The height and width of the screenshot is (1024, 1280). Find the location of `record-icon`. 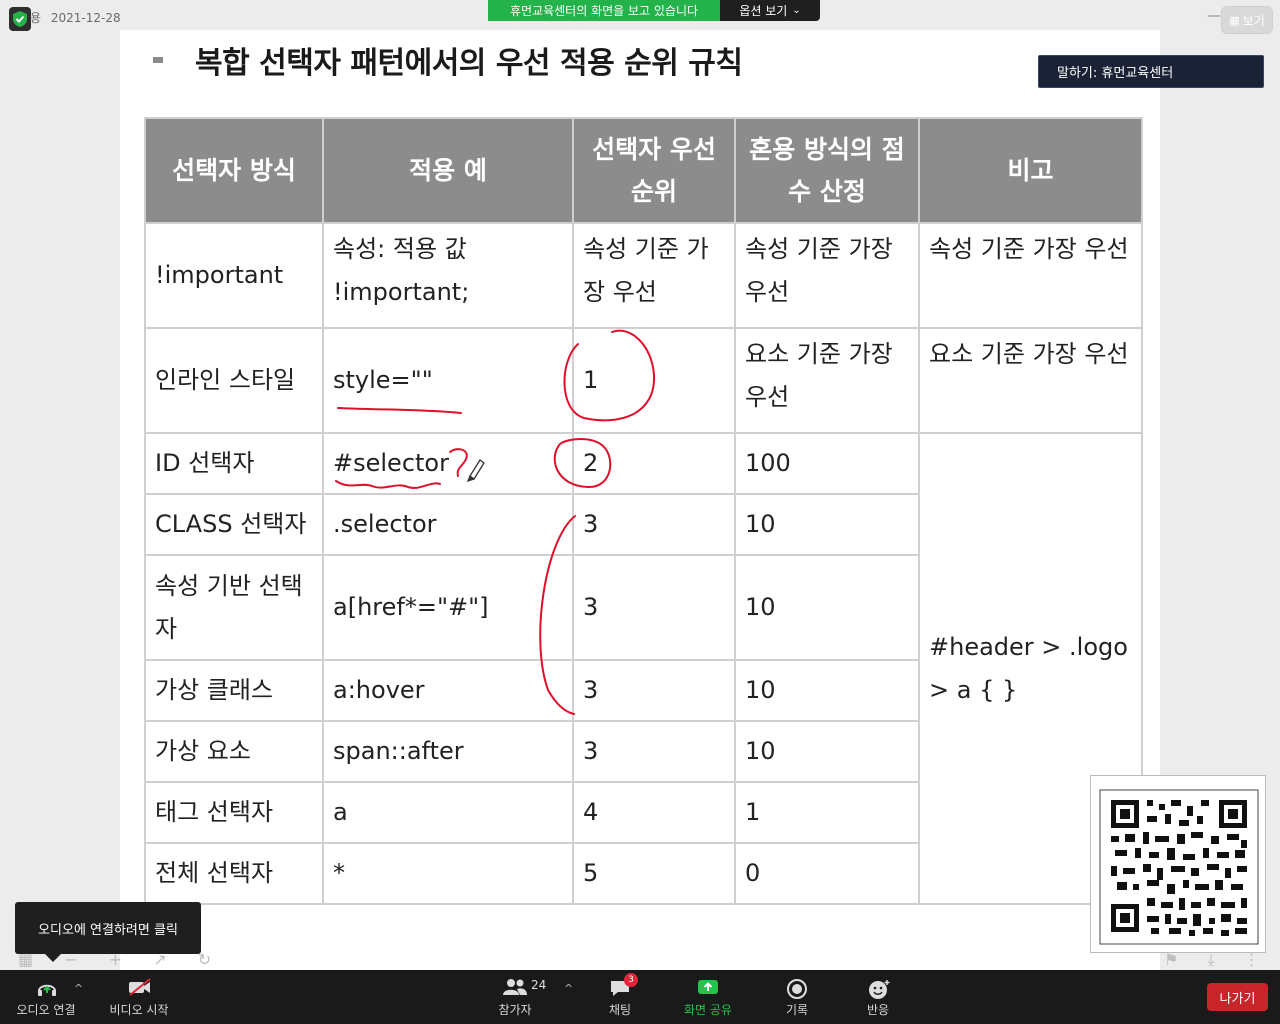

record-icon is located at coordinates (797, 989).